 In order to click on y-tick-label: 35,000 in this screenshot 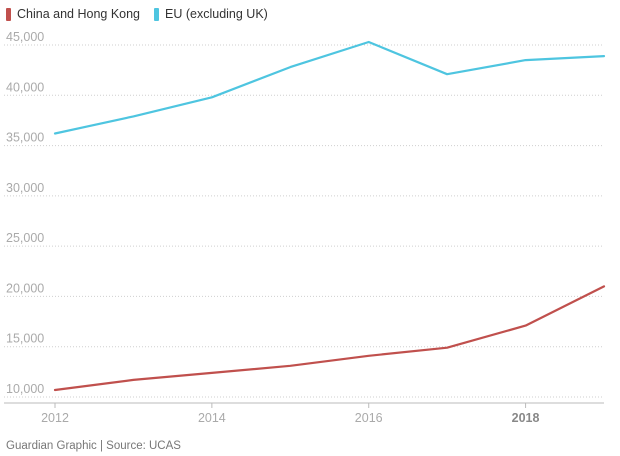, I will do `click(25, 138)`.